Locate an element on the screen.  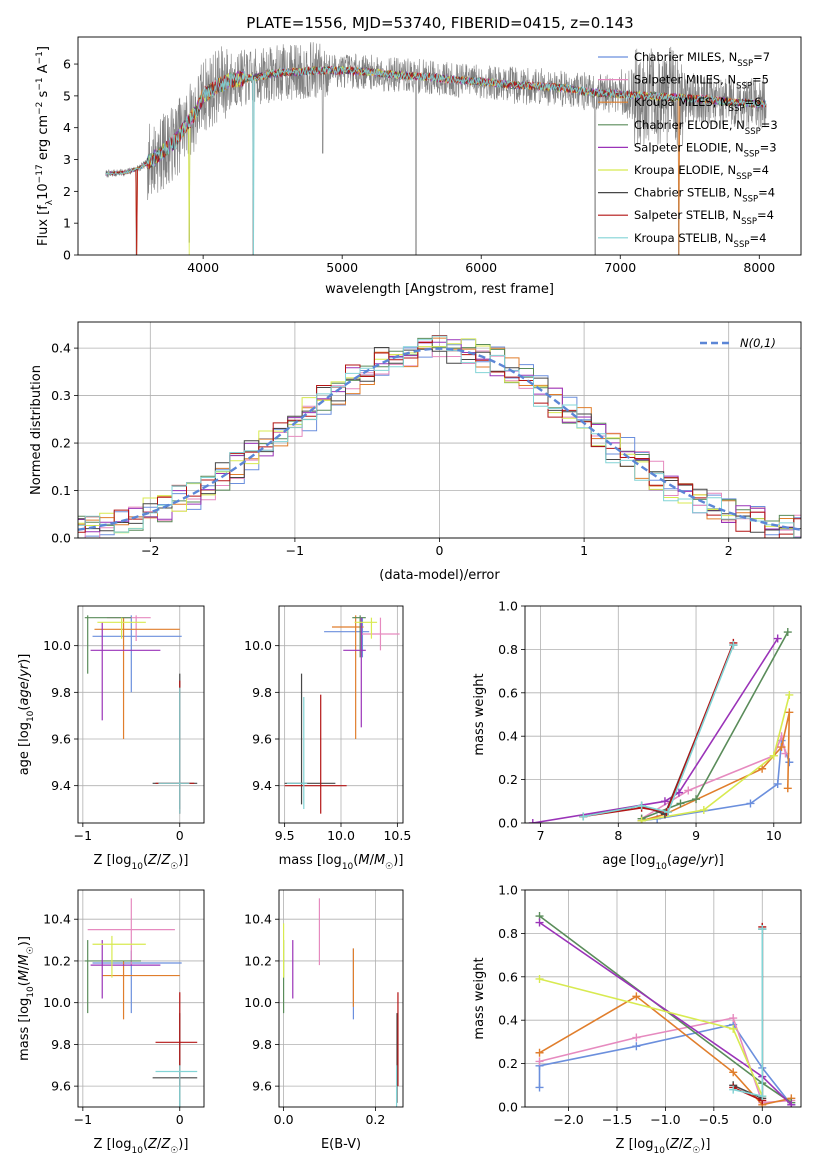
x-tick-label: −2.0 is located at coordinates (568, 1119).